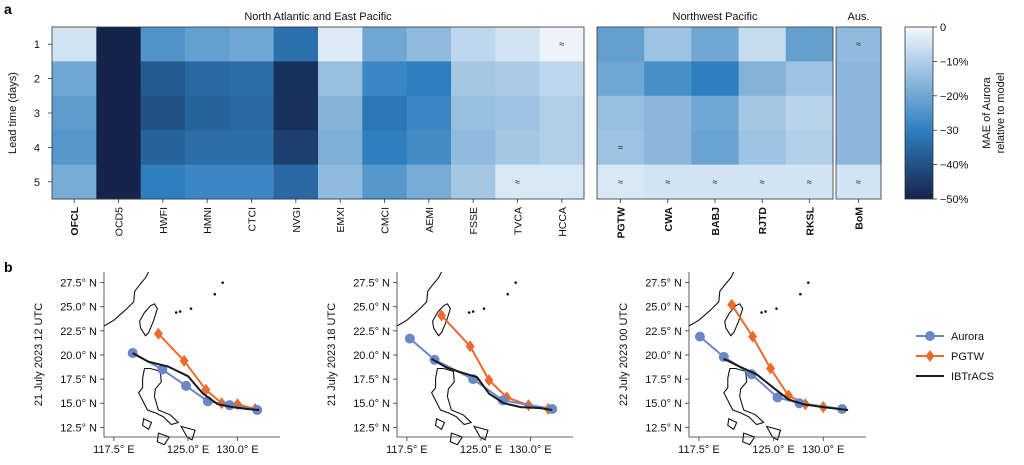 The image size is (1024, 465). What do you see at coordinates (968, 337) in the screenshot?
I see `legend-label: Aurora` at bounding box center [968, 337].